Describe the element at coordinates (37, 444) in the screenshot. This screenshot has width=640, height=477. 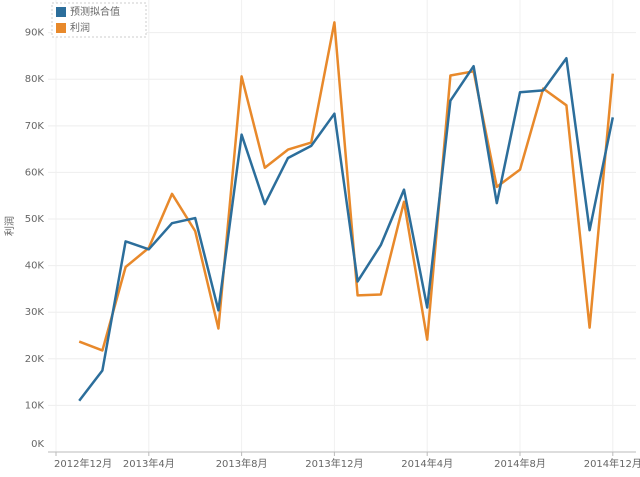
I see `y-tick-label: 0K` at that location.